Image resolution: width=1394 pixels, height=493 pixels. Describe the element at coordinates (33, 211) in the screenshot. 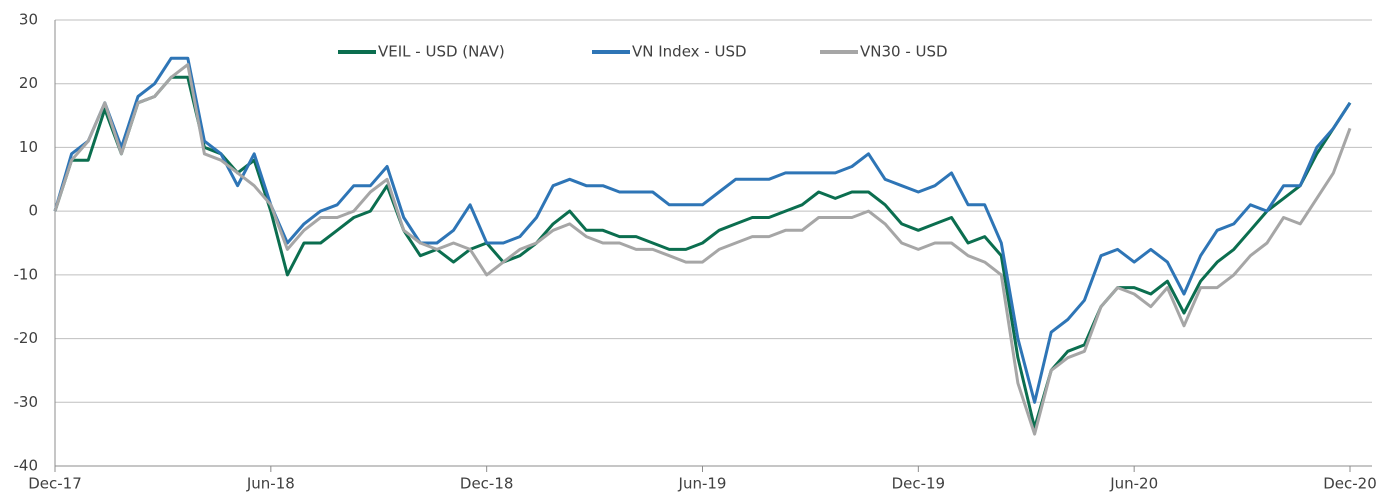

I see `y-tick-label: 0` at that location.